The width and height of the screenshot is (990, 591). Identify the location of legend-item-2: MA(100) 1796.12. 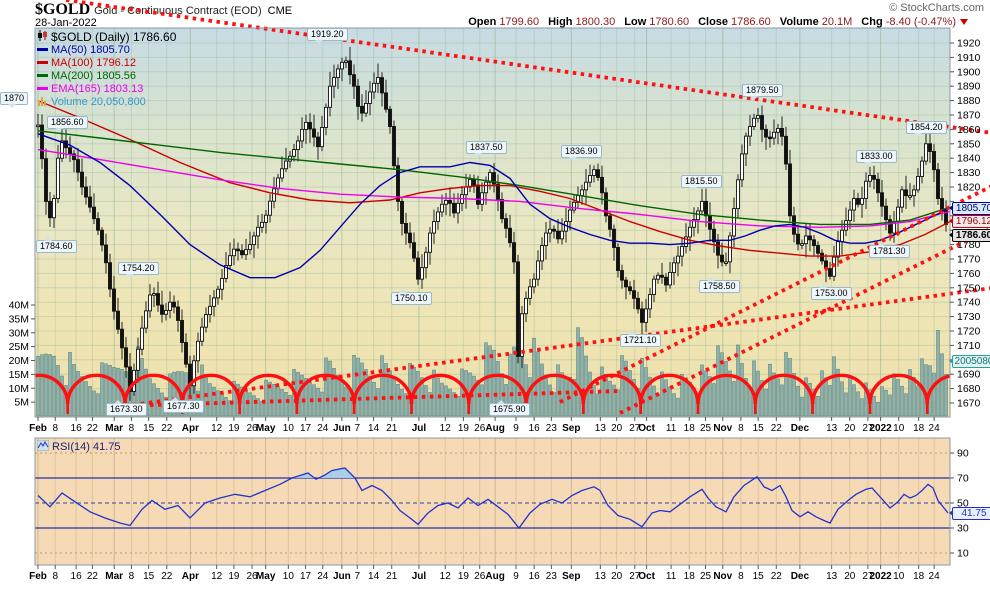
(106, 62).